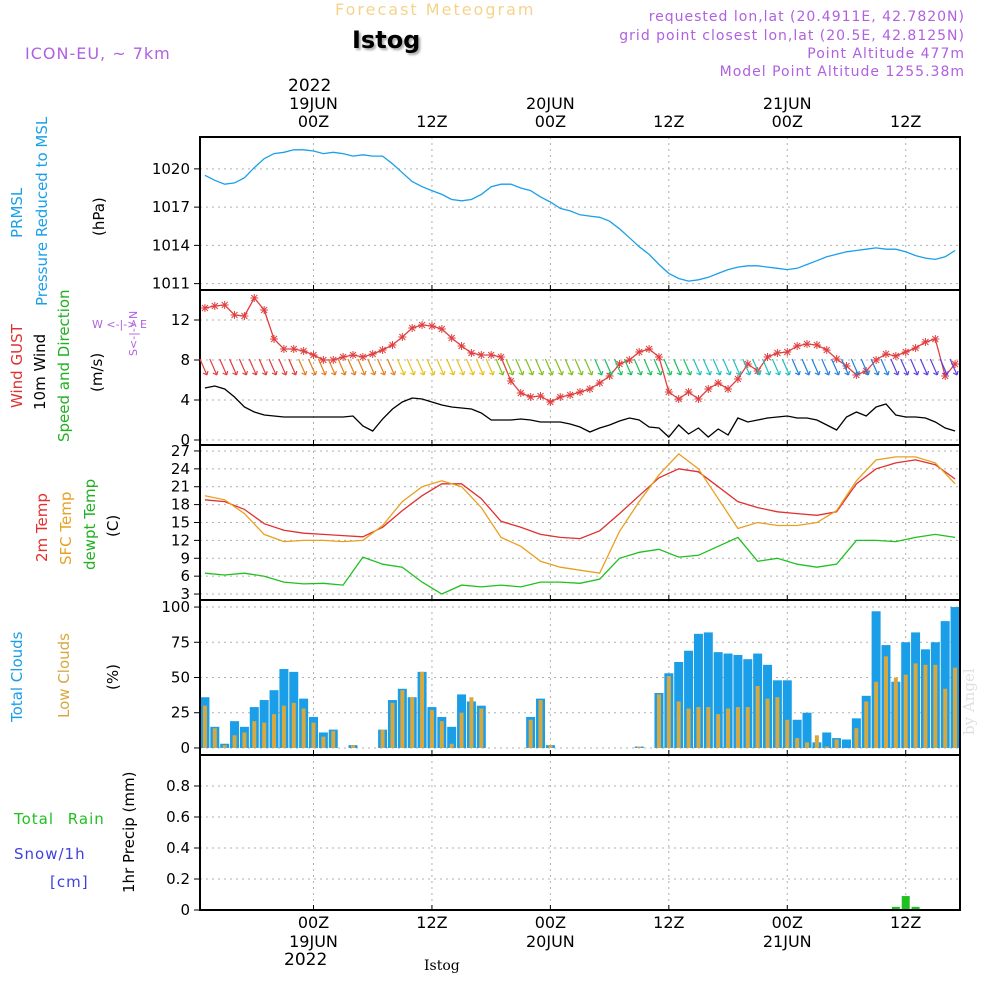 Image resolution: width=1000 pixels, height=1000 pixels. I want to click on ytick-label: 1020, so click(171, 169).